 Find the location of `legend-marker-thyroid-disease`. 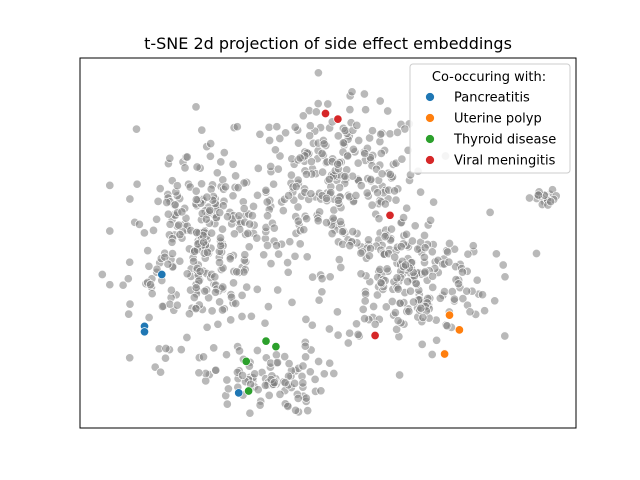

legend-marker-thyroid-disease is located at coordinates (430, 139).